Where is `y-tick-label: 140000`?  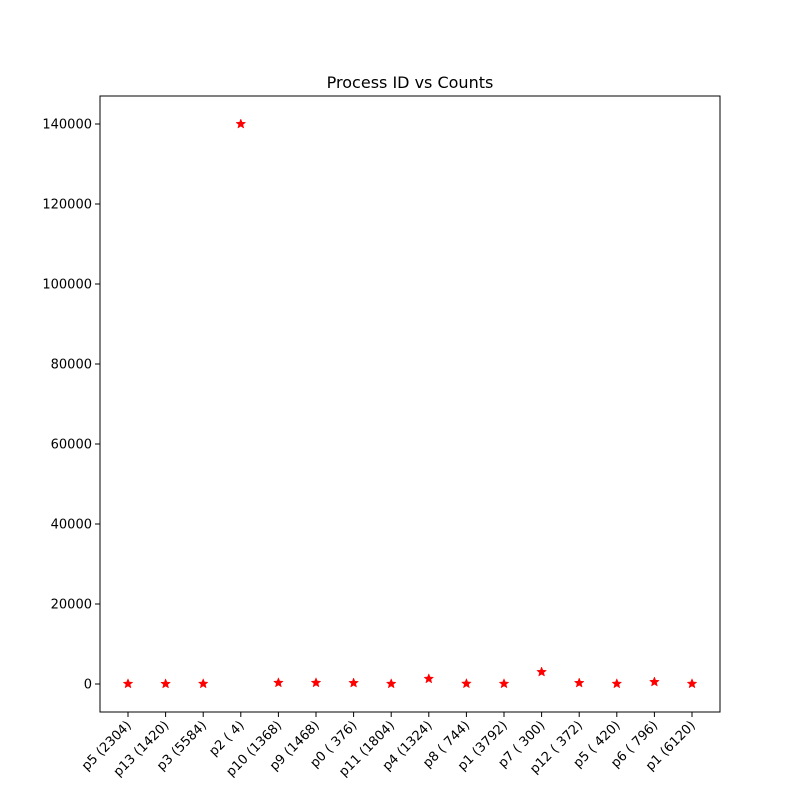
y-tick-label: 140000 is located at coordinates (67, 125).